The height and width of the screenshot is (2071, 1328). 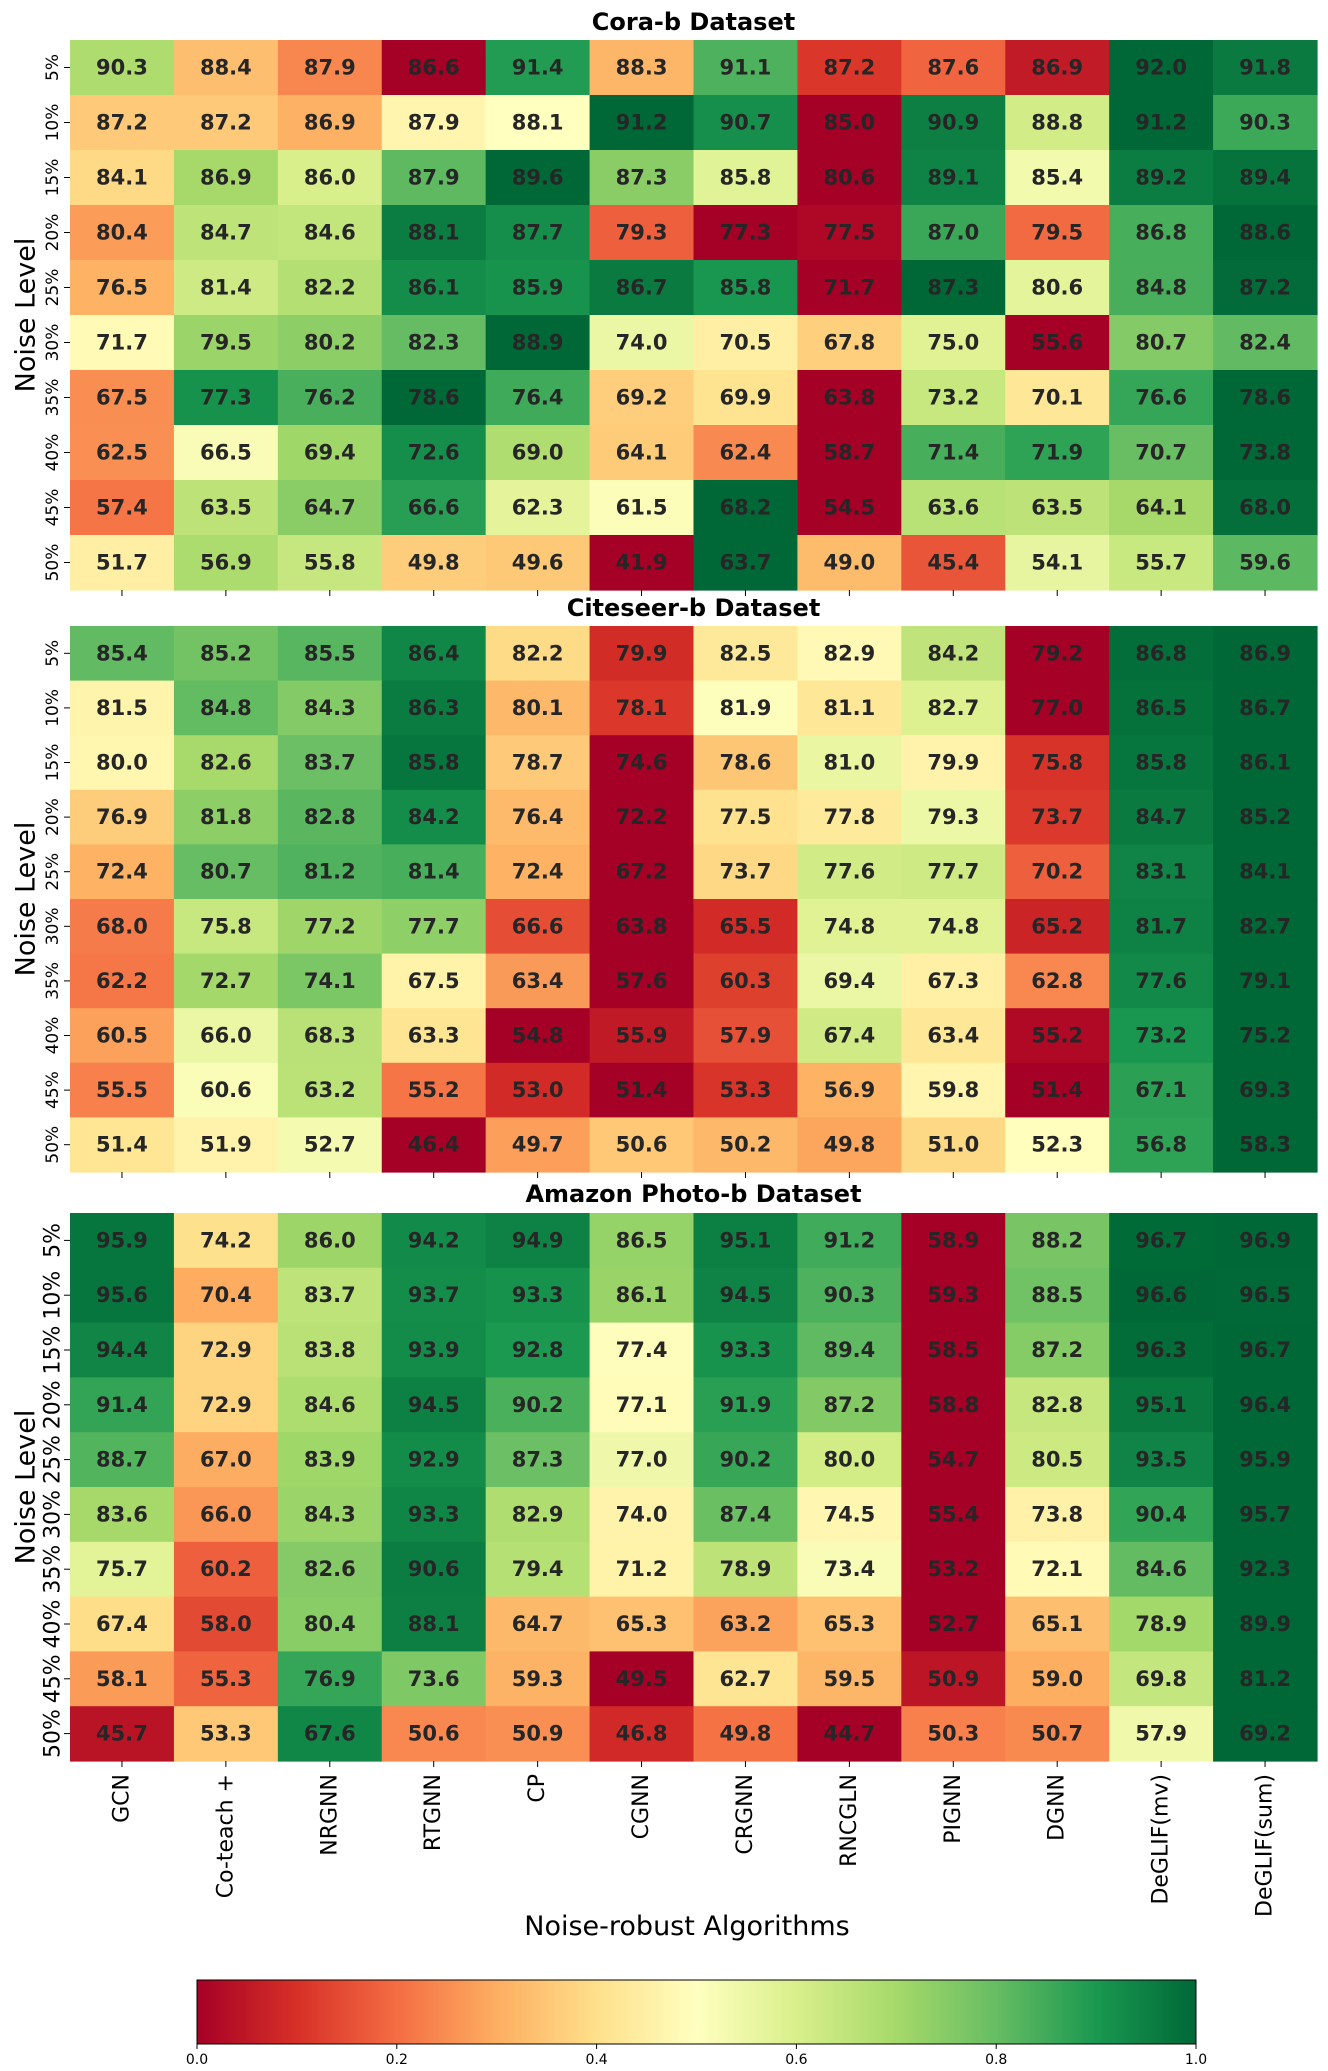 I want to click on cell-value-label: 75.8, so click(x=1057, y=763).